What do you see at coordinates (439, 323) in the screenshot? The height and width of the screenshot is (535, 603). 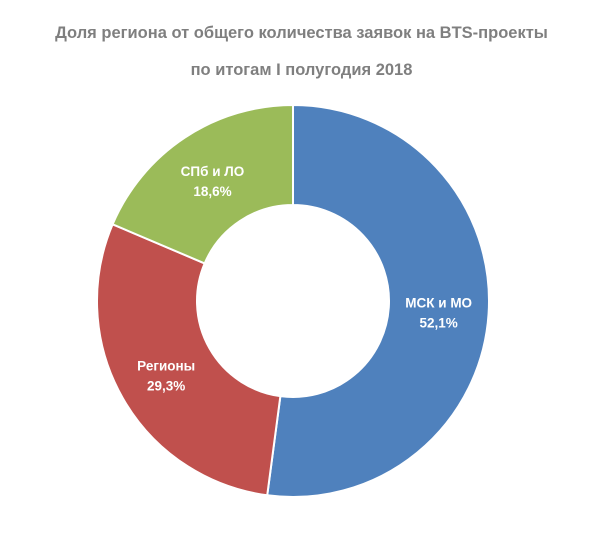 I see `slice-value-1: 52,1%` at bounding box center [439, 323].